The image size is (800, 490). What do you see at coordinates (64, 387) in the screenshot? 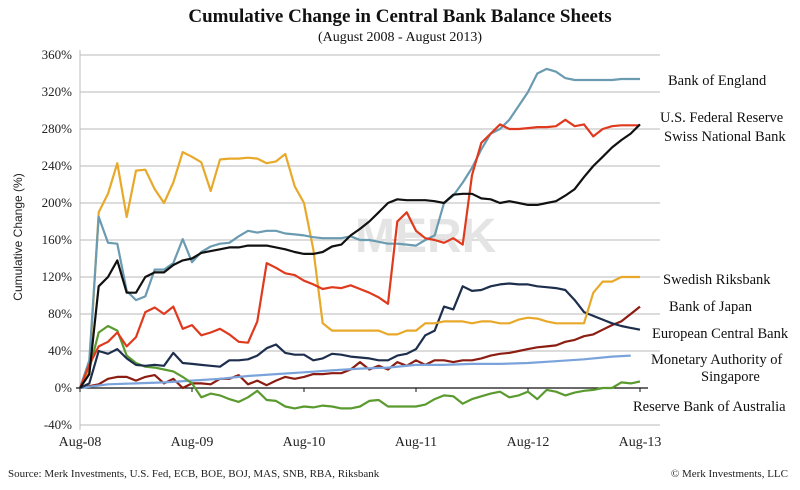
I see `y-tick-label: 0%` at bounding box center [64, 387].